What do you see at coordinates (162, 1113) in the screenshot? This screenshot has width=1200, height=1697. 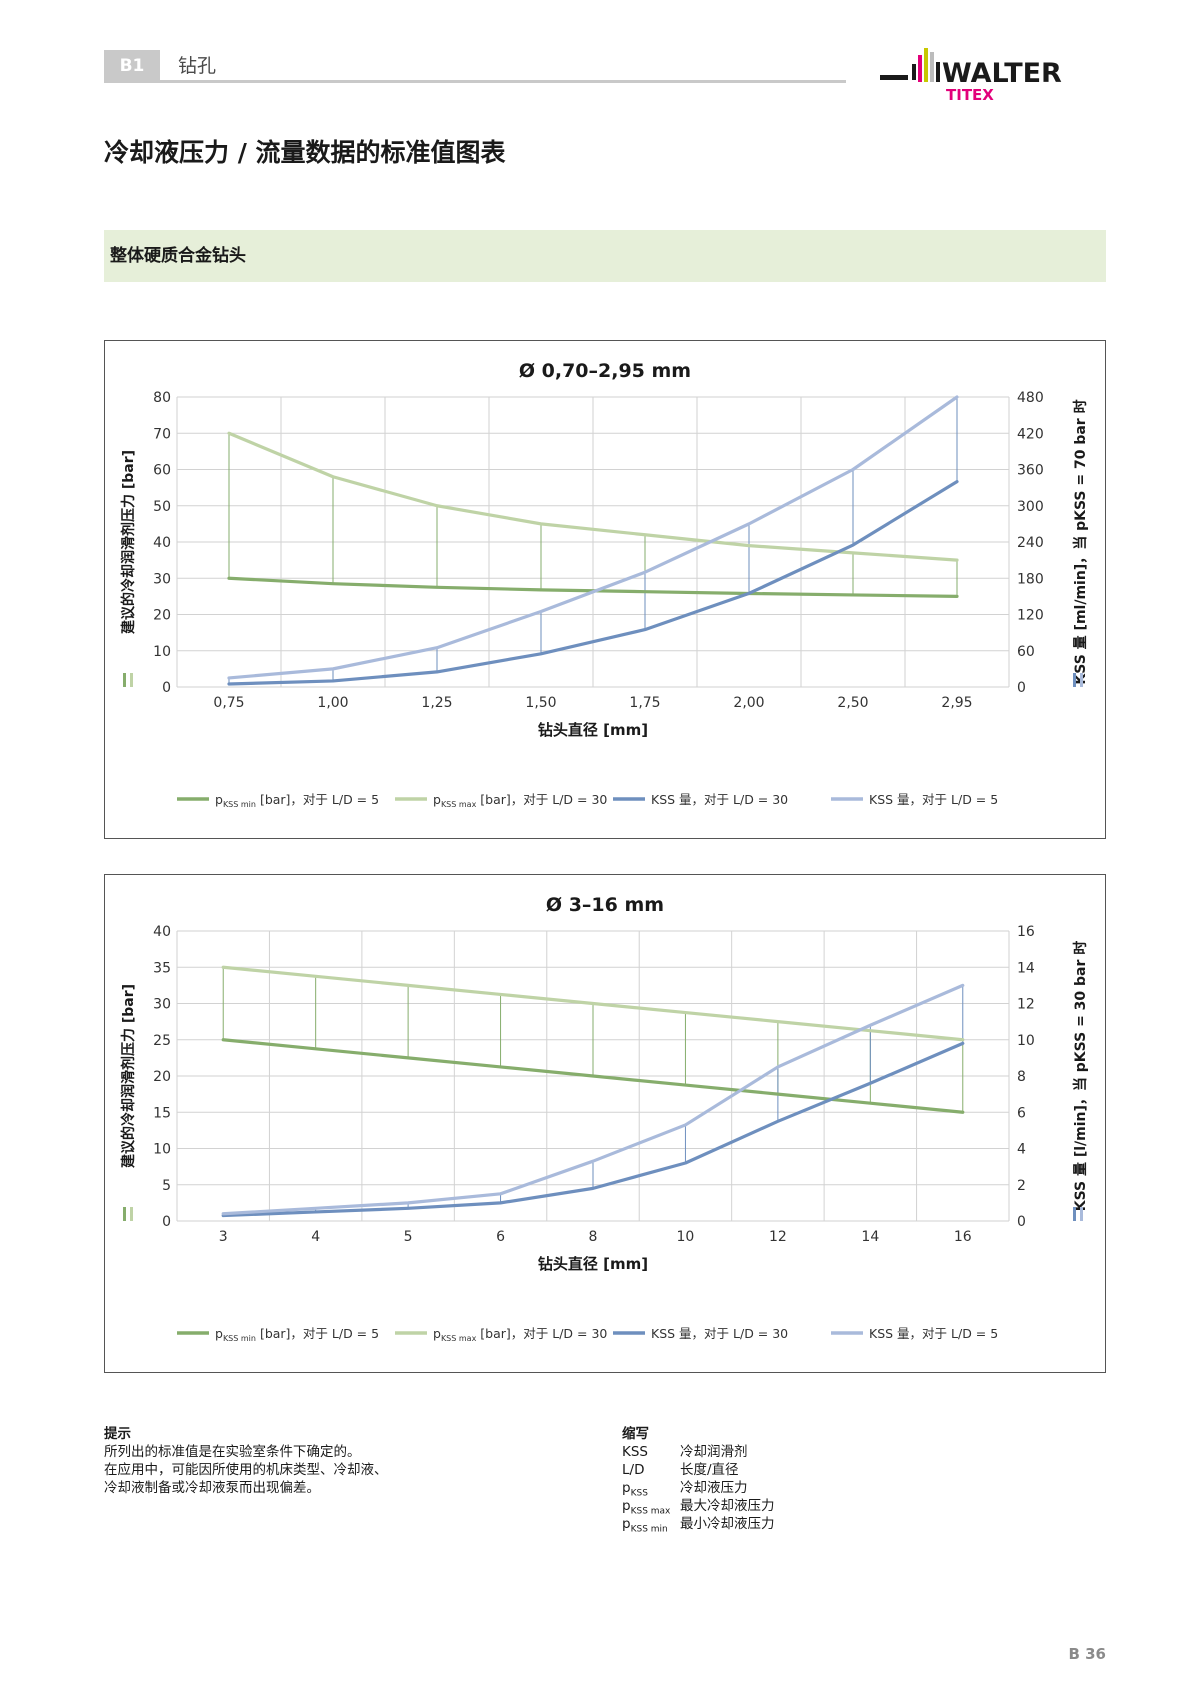 I see `y-tick-label: 15` at bounding box center [162, 1113].